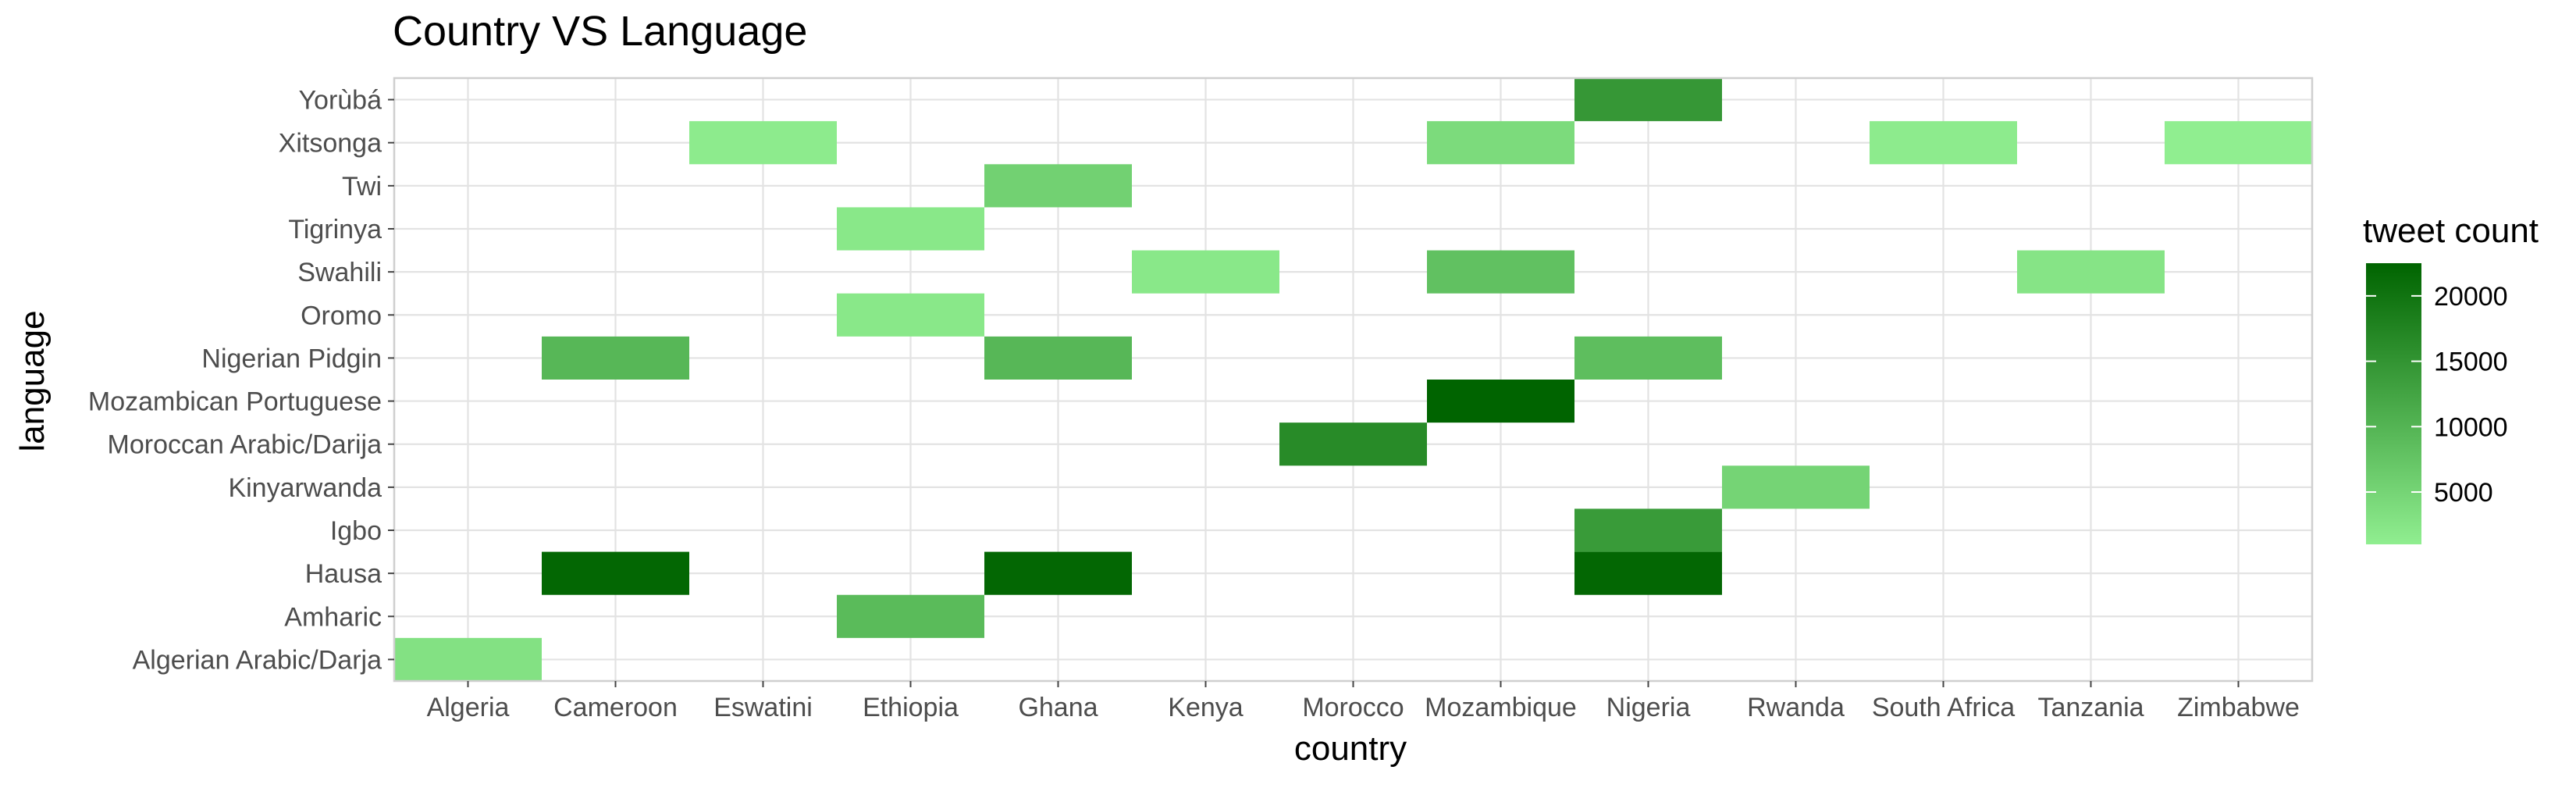 Image resolution: width=2576 pixels, height=788 pixels. I want to click on y-tick-label: Amharic, so click(333, 617).